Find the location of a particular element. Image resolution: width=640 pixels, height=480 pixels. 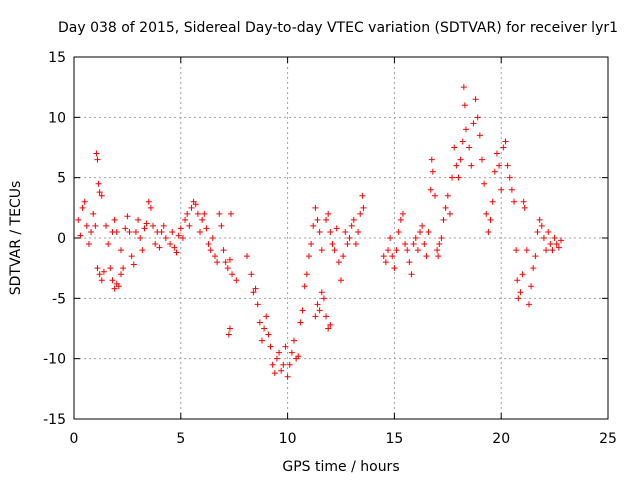

y-tick-label: 0 is located at coordinates (61, 239).